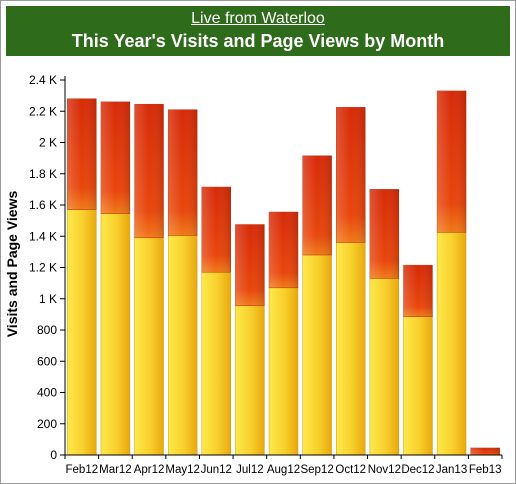 The image size is (516, 484). Describe the element at coordinates (47, 393) in the screenshot. I see `y-tick-label: 400` at that location.